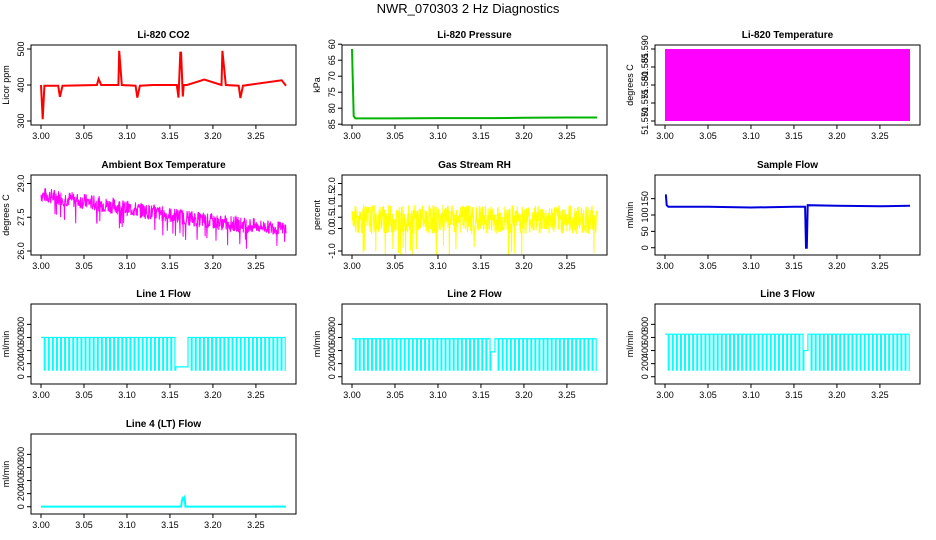  What do you see at coordinates (256, 525) in the screenshot?
I see `x-tick-label-line4: 3.25` at bounding box center [256, 525].